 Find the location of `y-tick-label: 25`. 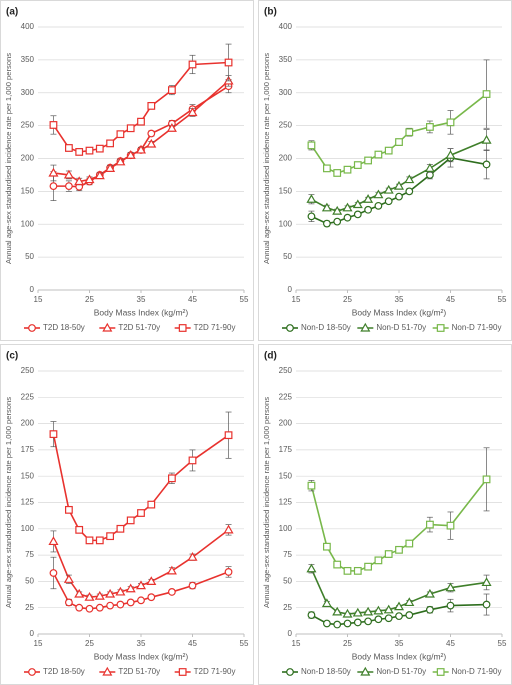

y-tick-label: 25 is located at coordinates (29, 607).